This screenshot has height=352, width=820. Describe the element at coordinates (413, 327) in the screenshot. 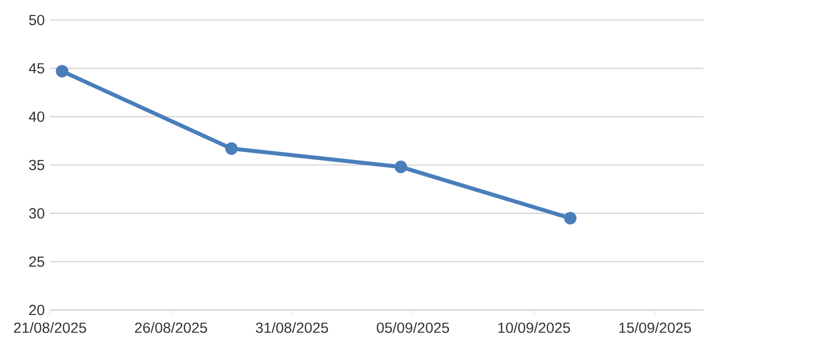

I see `x-tick-label: 05/09/2025` at that location.